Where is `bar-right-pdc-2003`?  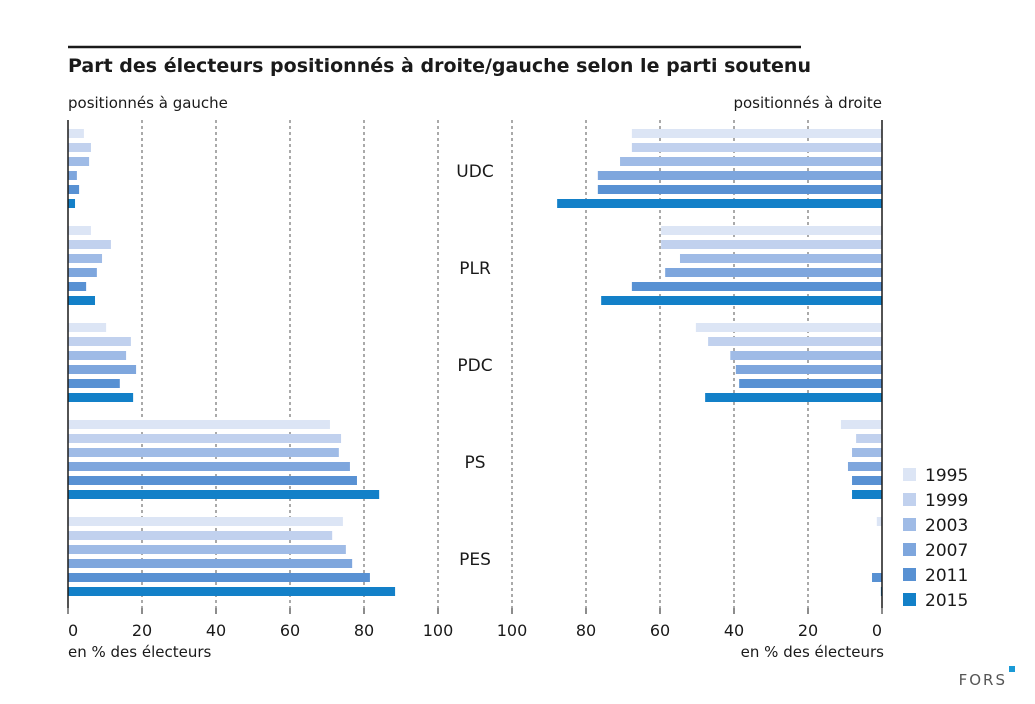
bar-right-pdc-2003 is located at coordinates (806, 355).